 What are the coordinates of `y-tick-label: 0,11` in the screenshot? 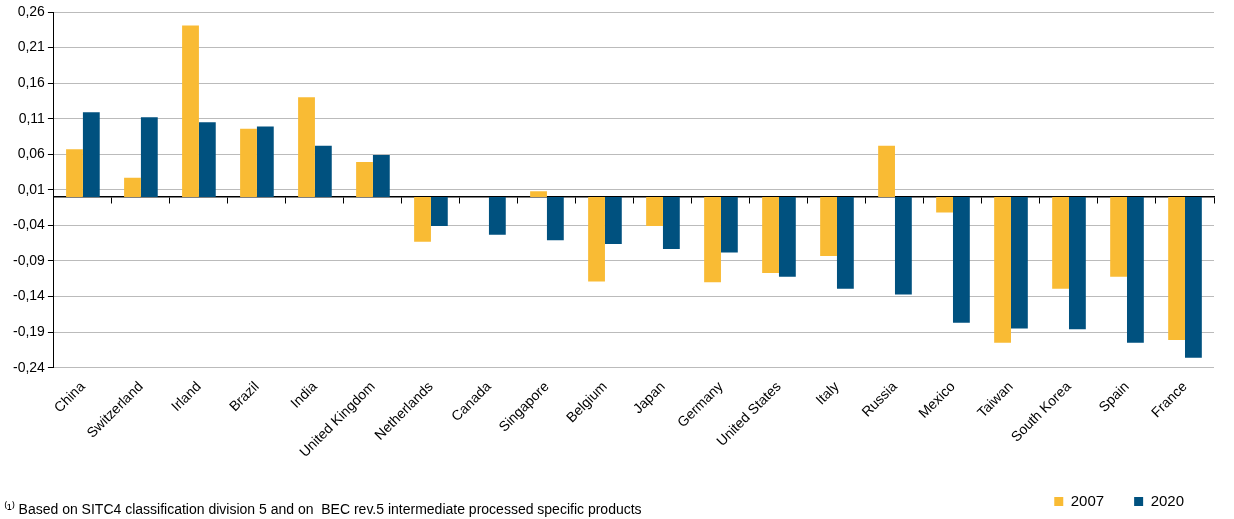 It's located at (32, 117).